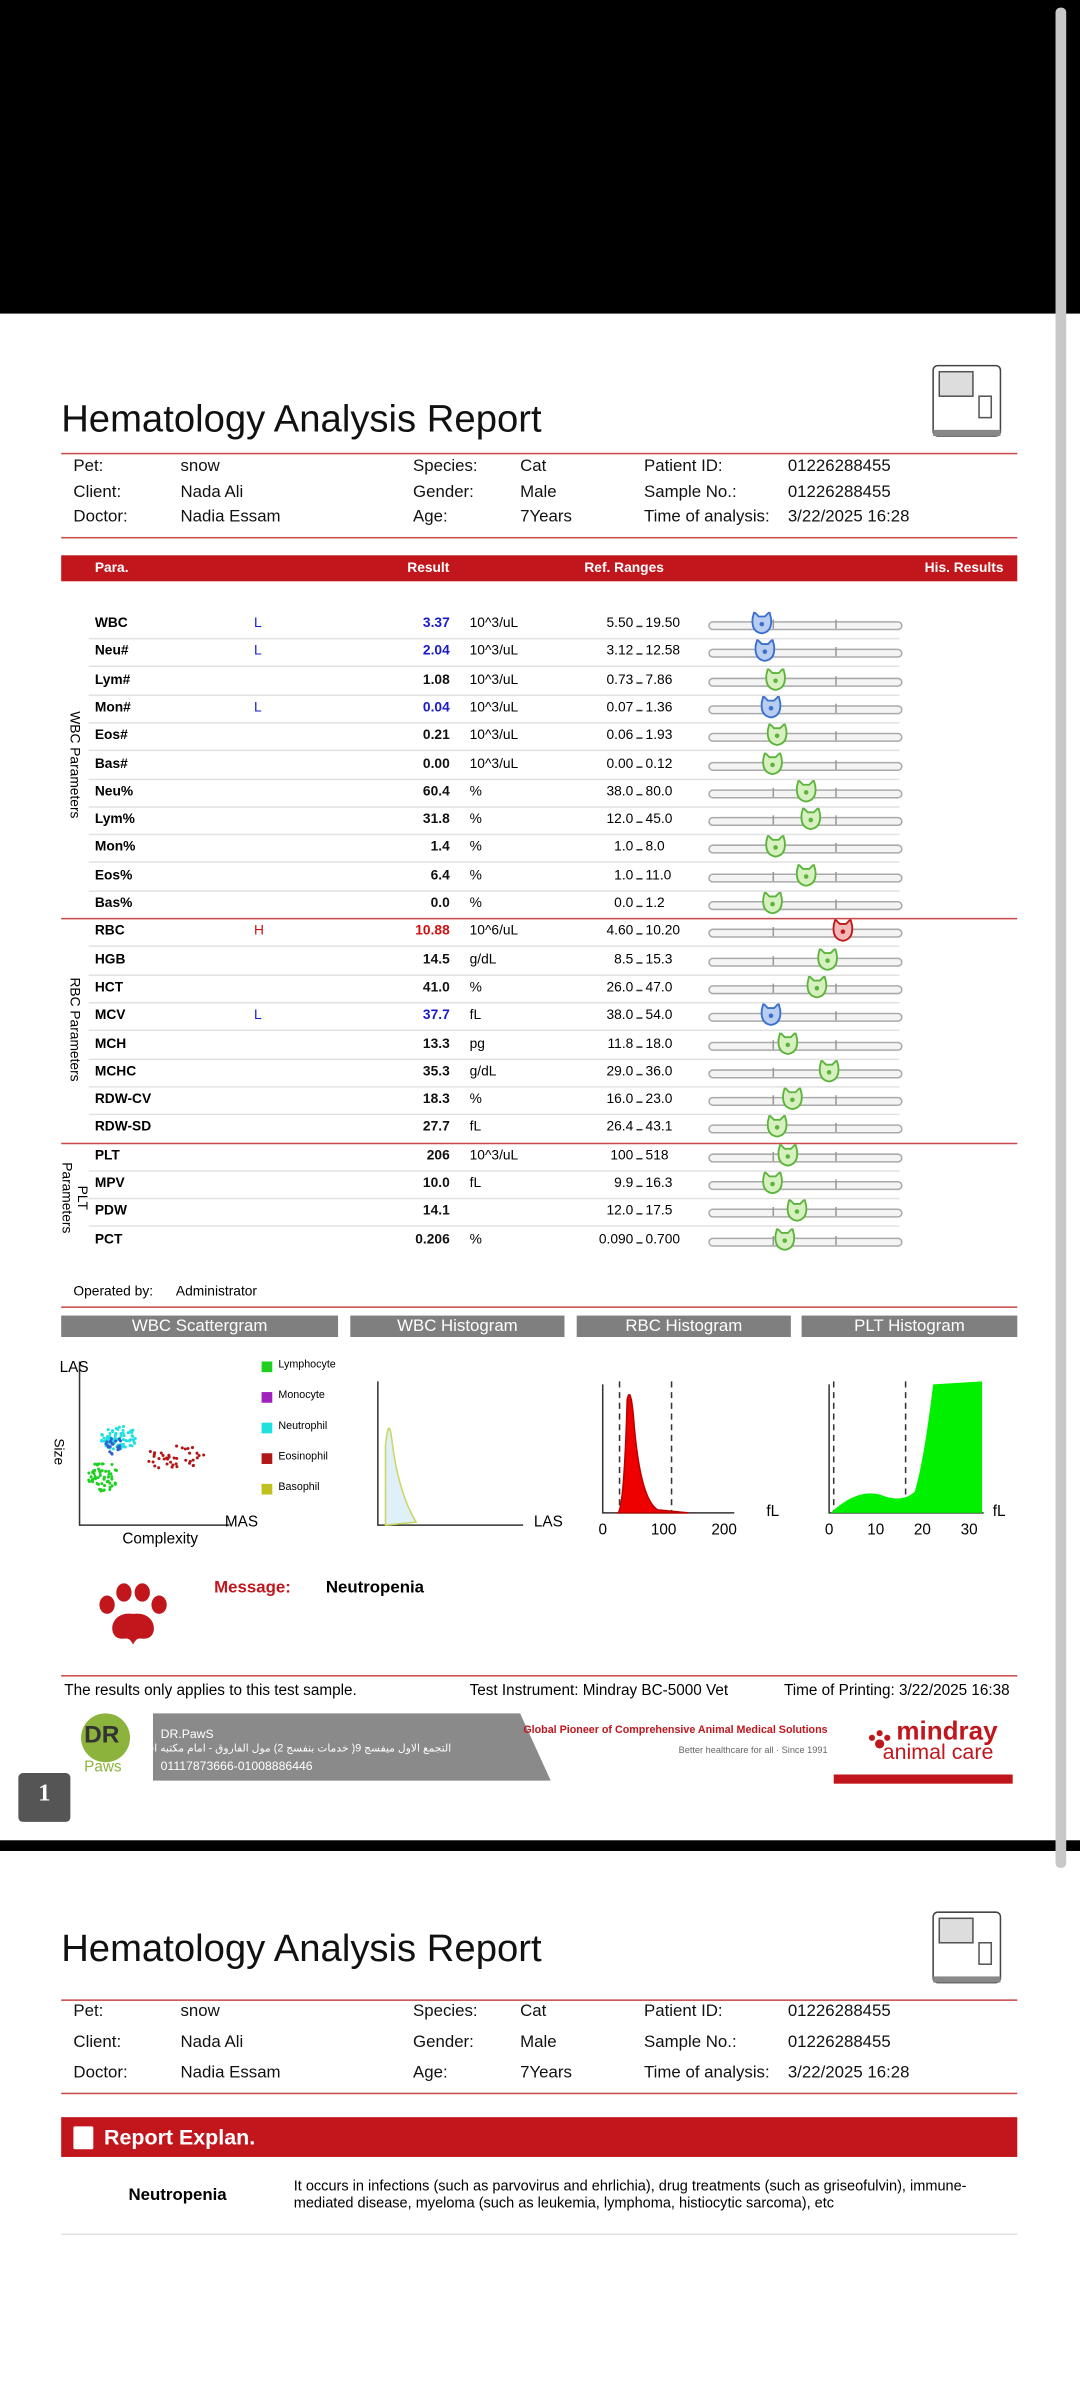 Image resolution: width=1080 pixels, height=2400 pixels. Describe the element at coordinates (111, 650) in the screenshot. I see `param-name: Neu#` at that location.